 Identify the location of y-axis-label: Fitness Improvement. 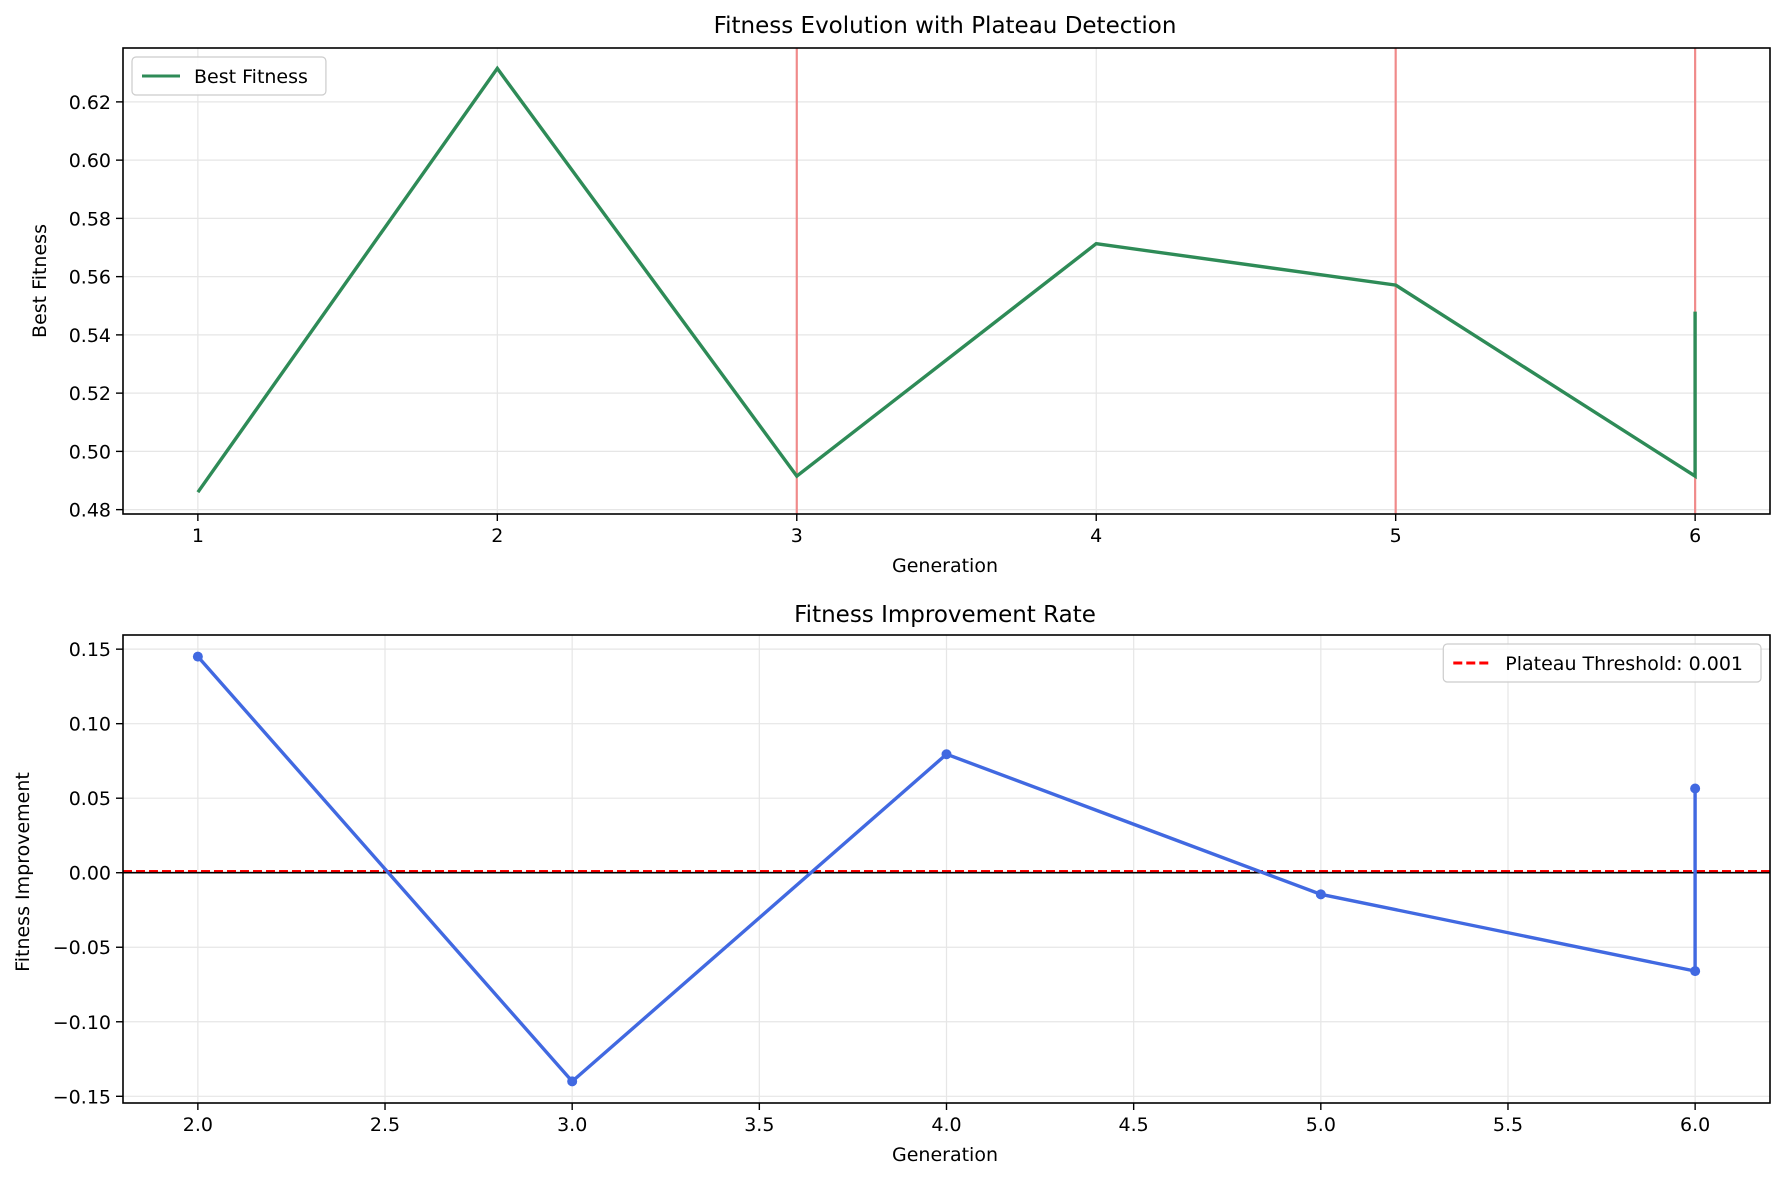
(23, 872).